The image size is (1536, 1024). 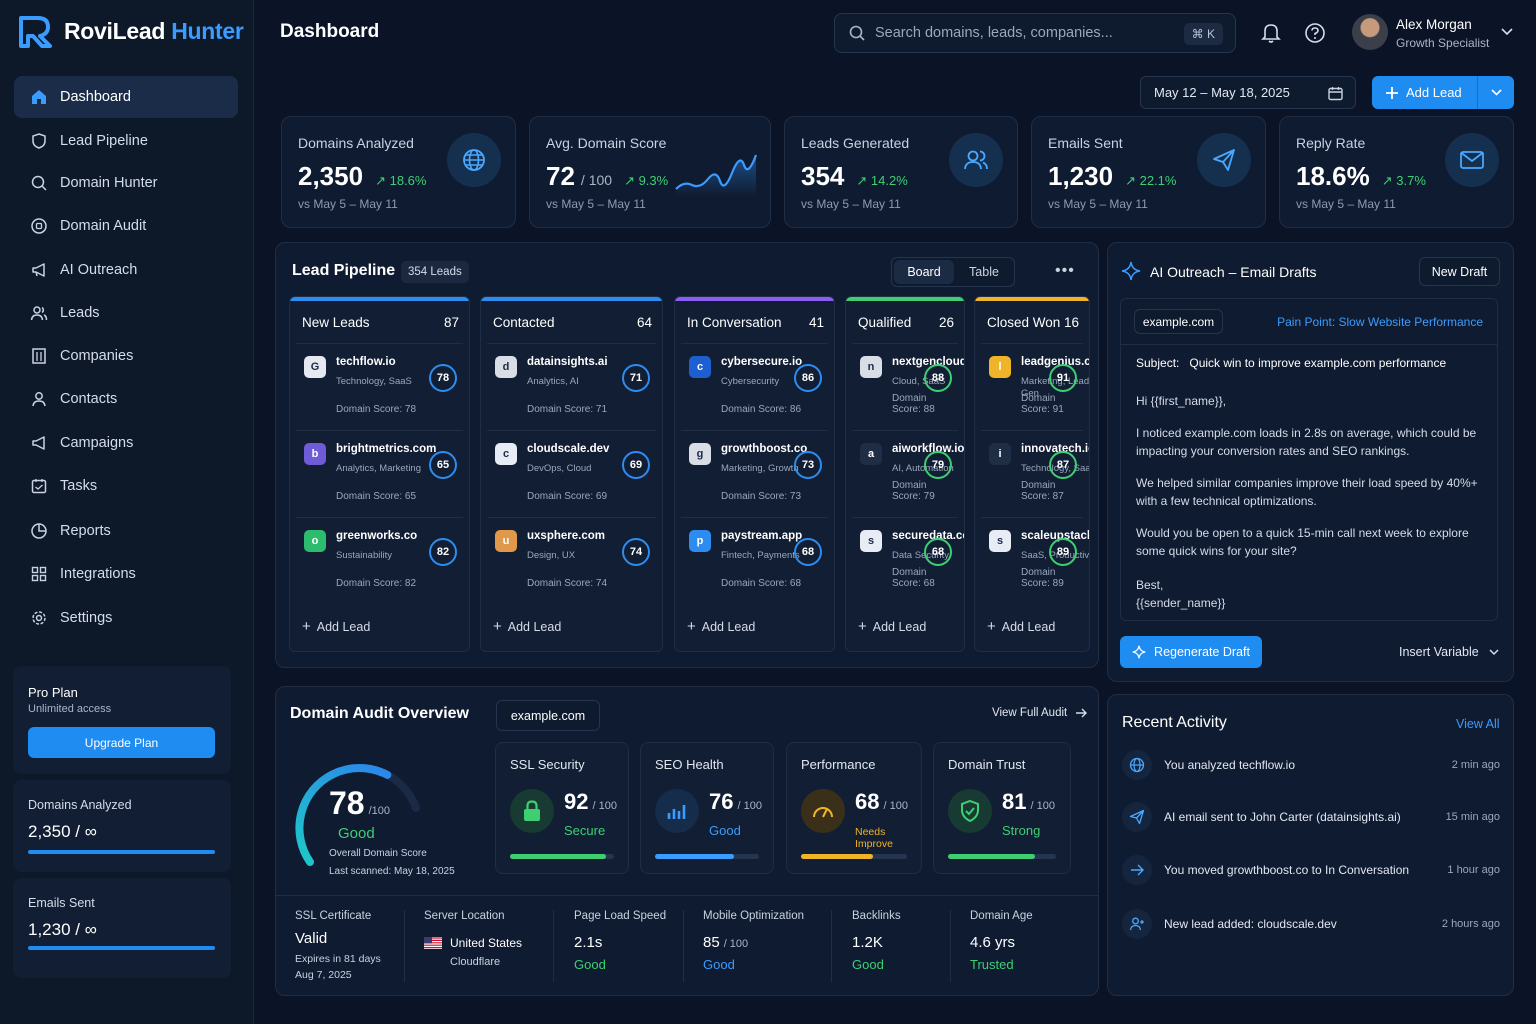 What do you see at coordinates (315, 454) in the screenshot?
I see `company-logo: b` at bounding box center [315, 454].